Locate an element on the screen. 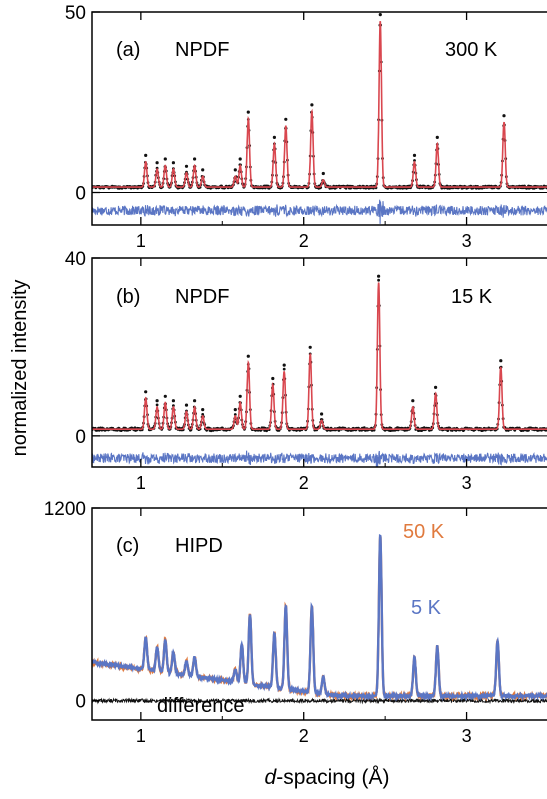 The image size is (547, 799). panel-b-ytick-label: 0 is located at coordinates (80, 437).